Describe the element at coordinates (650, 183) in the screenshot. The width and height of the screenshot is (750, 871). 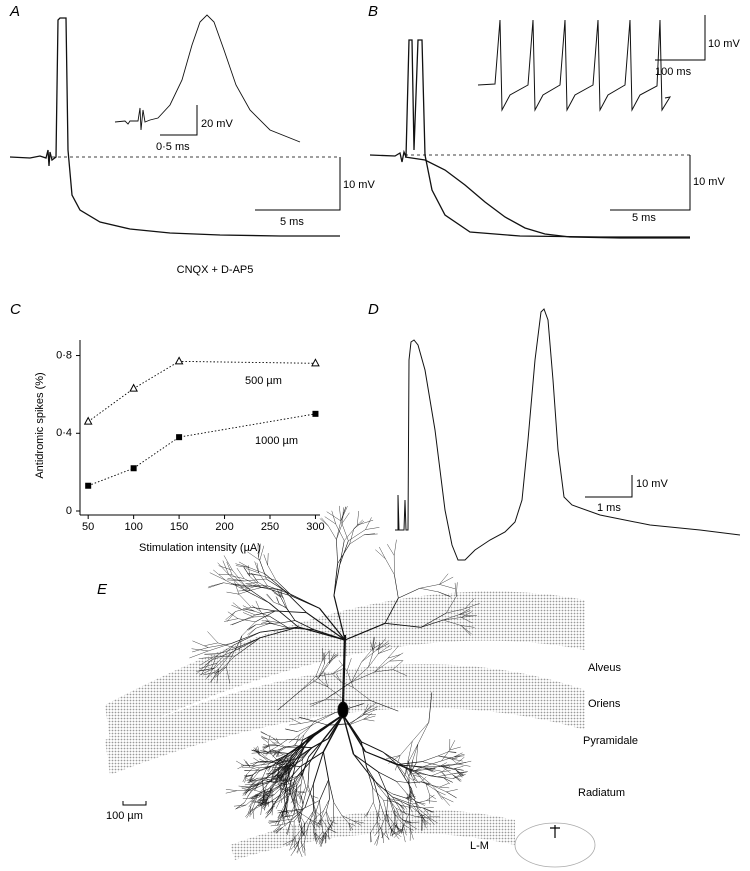
I see `scale-bar` at that location.